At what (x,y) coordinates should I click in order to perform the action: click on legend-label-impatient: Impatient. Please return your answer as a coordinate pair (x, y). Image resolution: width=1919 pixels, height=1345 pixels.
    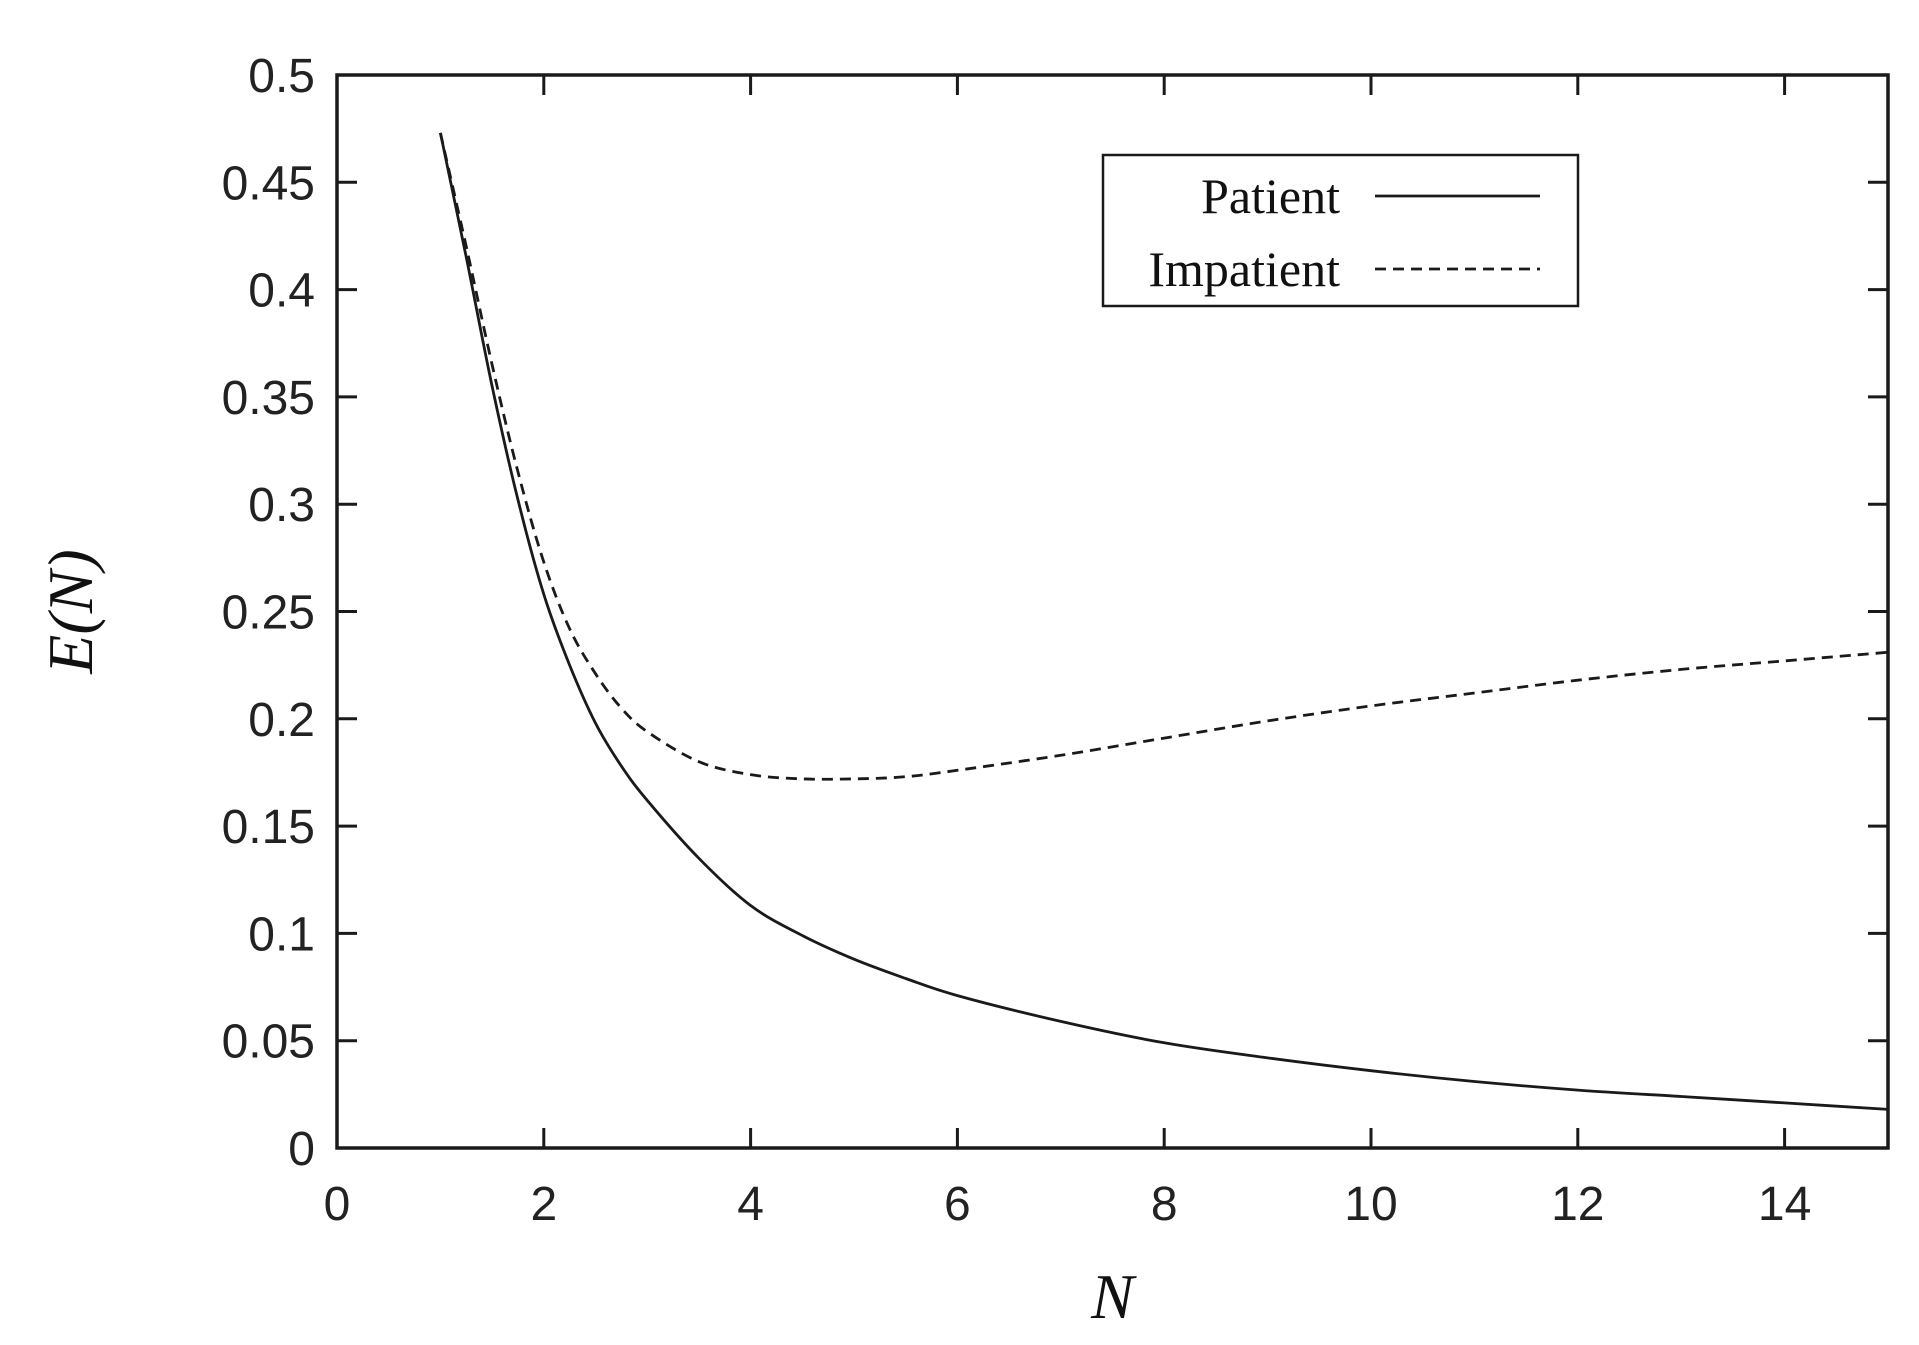
    Looking at the image, I should click on (1244, 269).